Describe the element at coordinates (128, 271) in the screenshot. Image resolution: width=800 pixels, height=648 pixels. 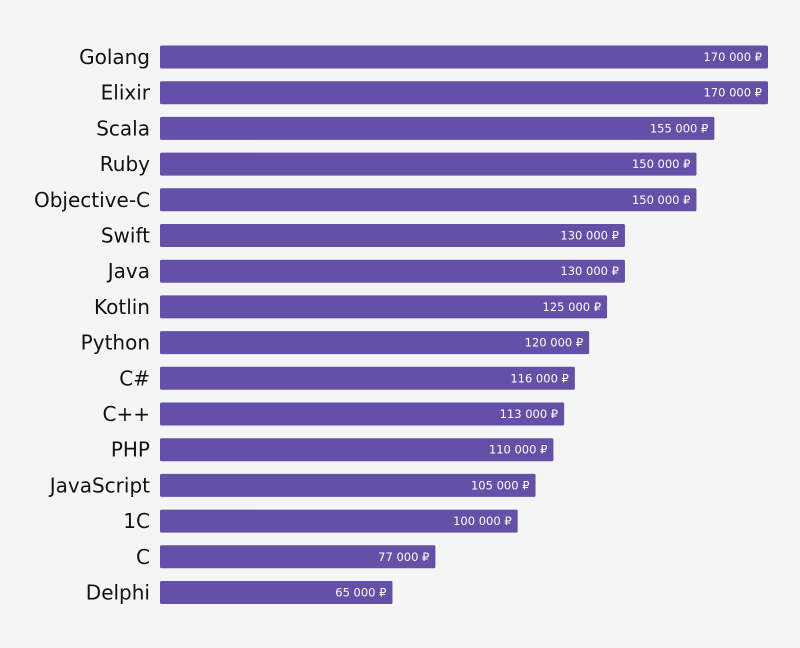
I see `category-label: Java` at that location.